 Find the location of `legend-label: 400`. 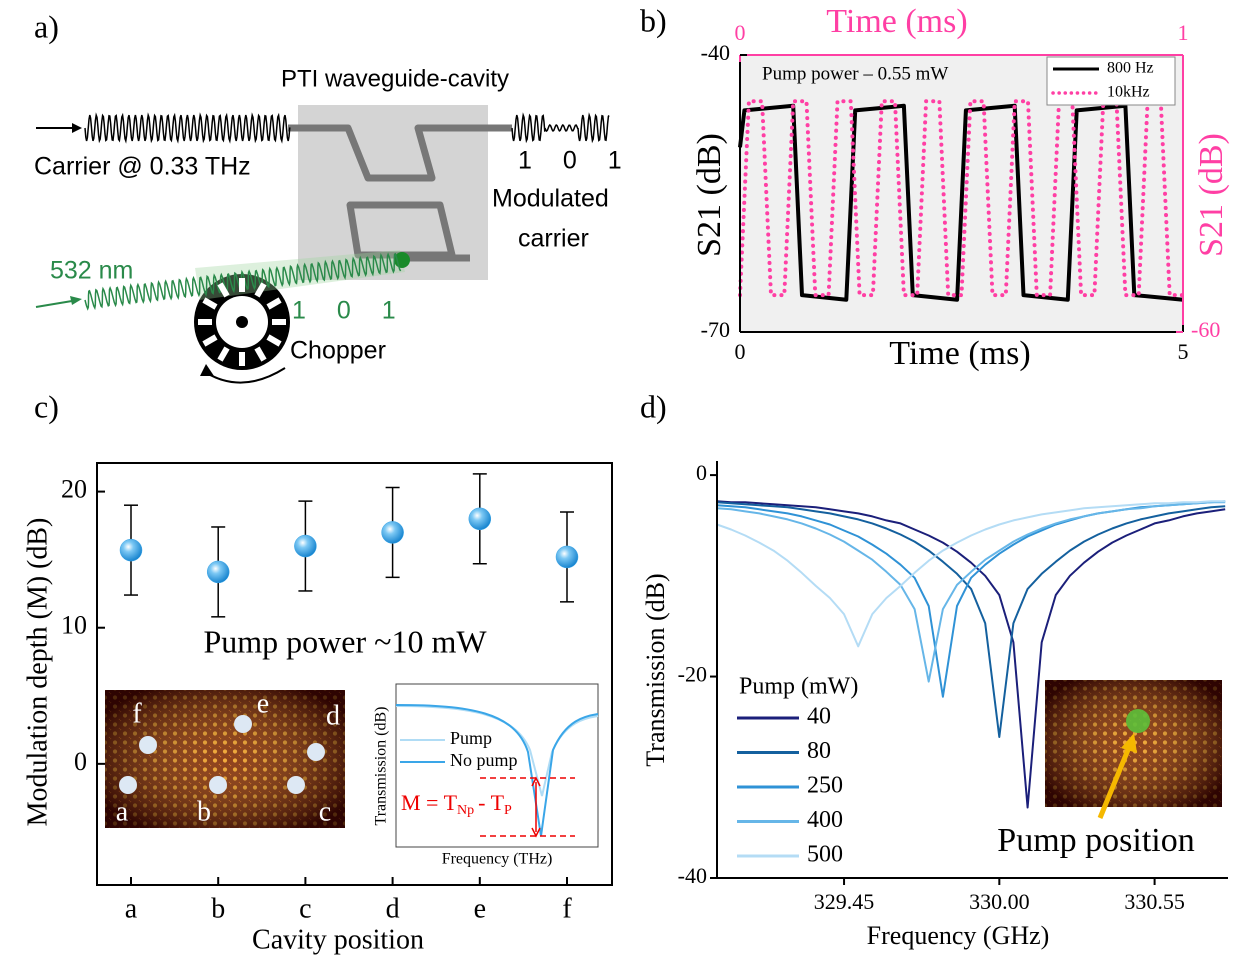

legend-label: 400 is located at coordinates (825, 820).